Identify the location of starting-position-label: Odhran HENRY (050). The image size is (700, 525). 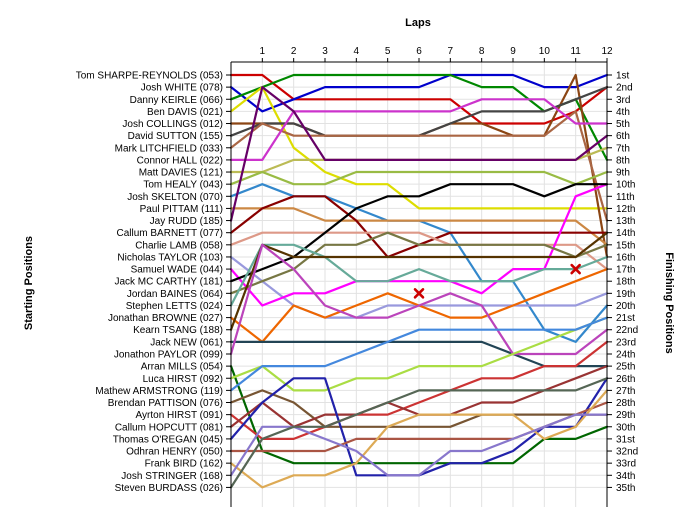
(174, 452).